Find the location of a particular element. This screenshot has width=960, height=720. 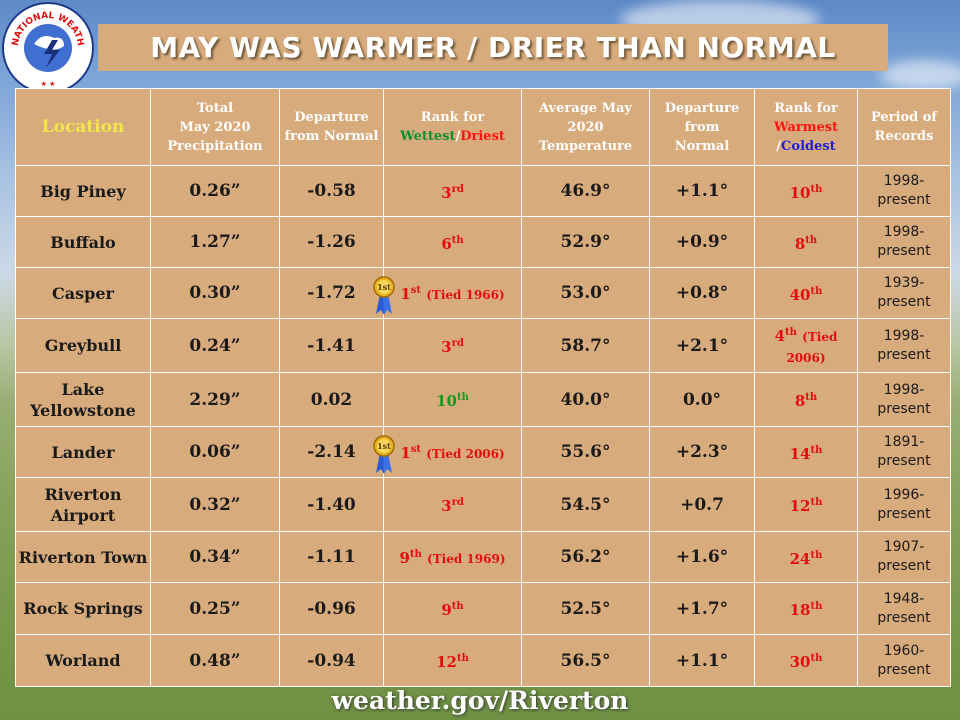

col-rank-wet-header: Rank for Wettest/Driest is located at coordinates (452, 127).